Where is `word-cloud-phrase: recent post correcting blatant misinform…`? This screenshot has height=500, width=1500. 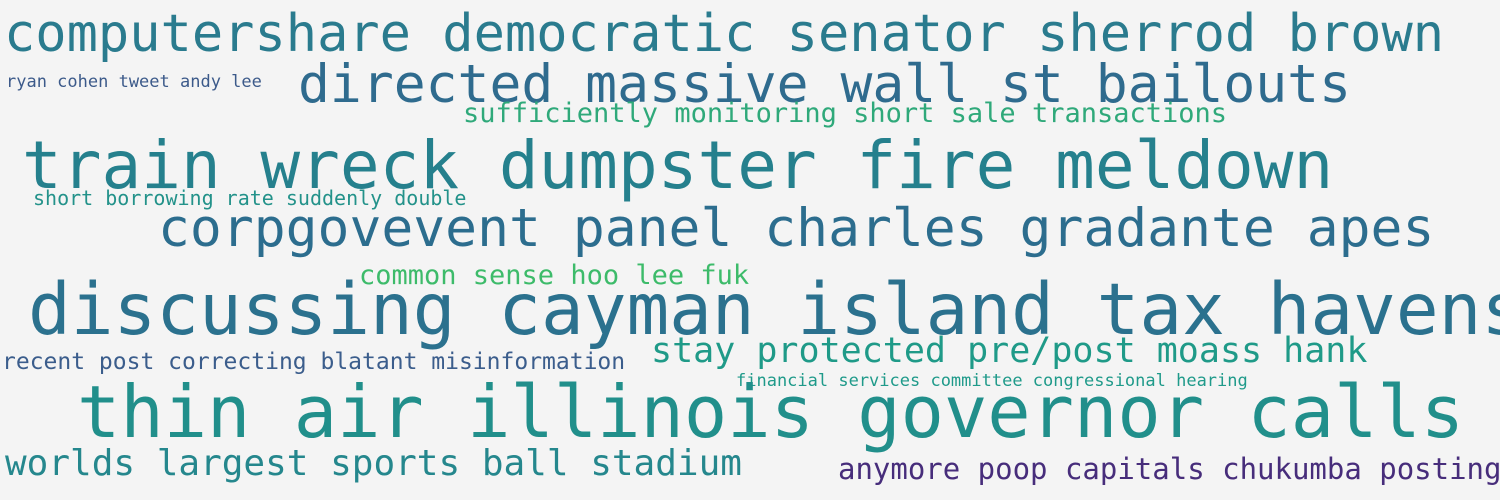
word-cloud-phrase: recent post correcting blatant misinform… is located at coordinates (314, 362).